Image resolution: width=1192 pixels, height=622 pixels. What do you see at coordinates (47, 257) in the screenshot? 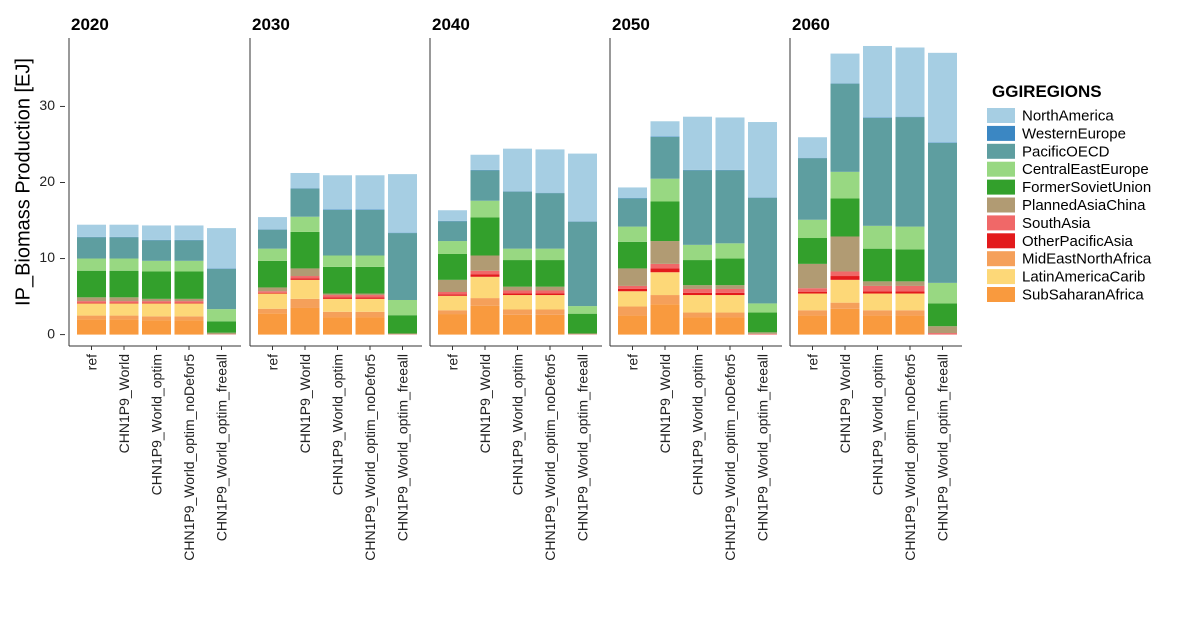
I see `y-tick-label: 10` at bounding box center [47, 257].